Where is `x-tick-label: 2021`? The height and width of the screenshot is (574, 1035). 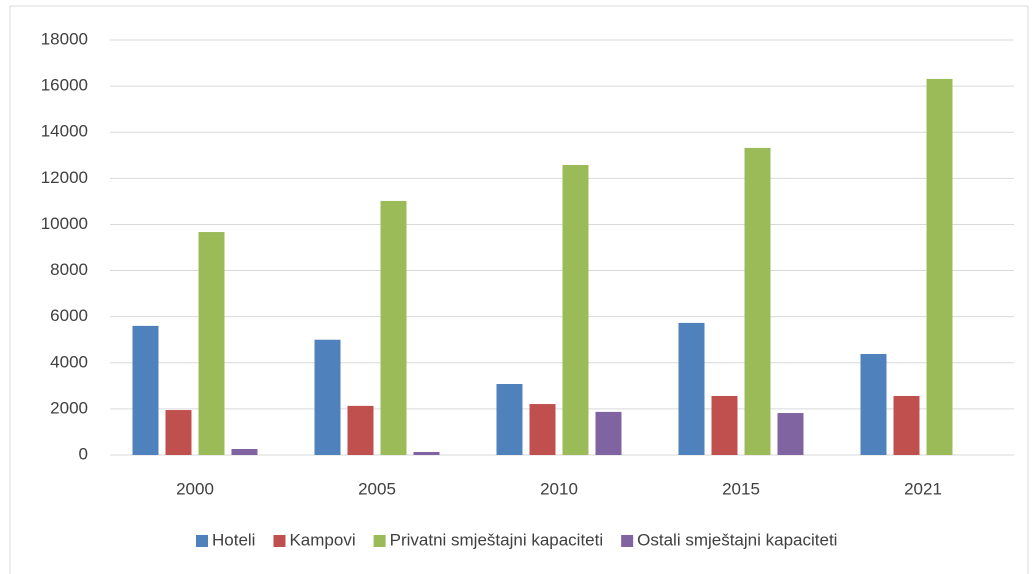
x-tick-label: 2021 is located at coordinates (923, 488).